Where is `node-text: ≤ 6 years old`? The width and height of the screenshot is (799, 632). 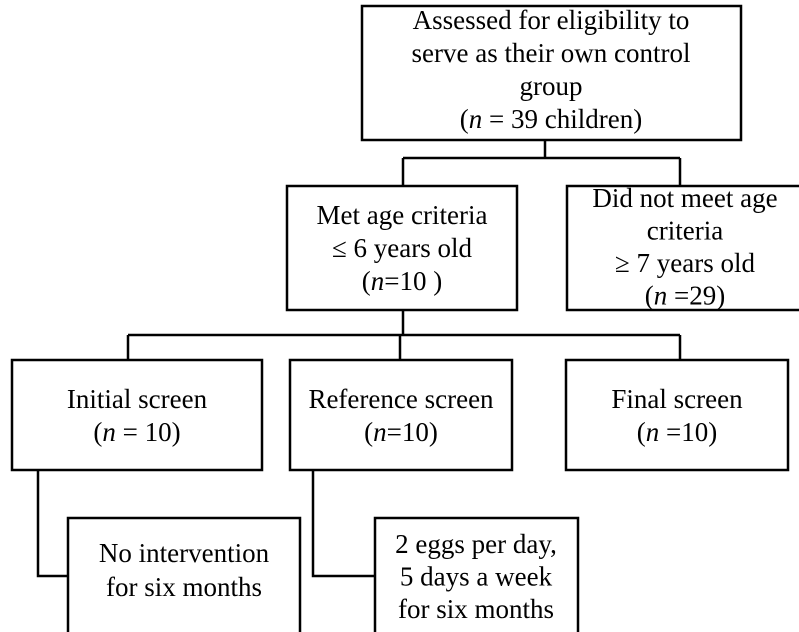 node-text: ≤ 6 years old is located at coordinates (402, 248).